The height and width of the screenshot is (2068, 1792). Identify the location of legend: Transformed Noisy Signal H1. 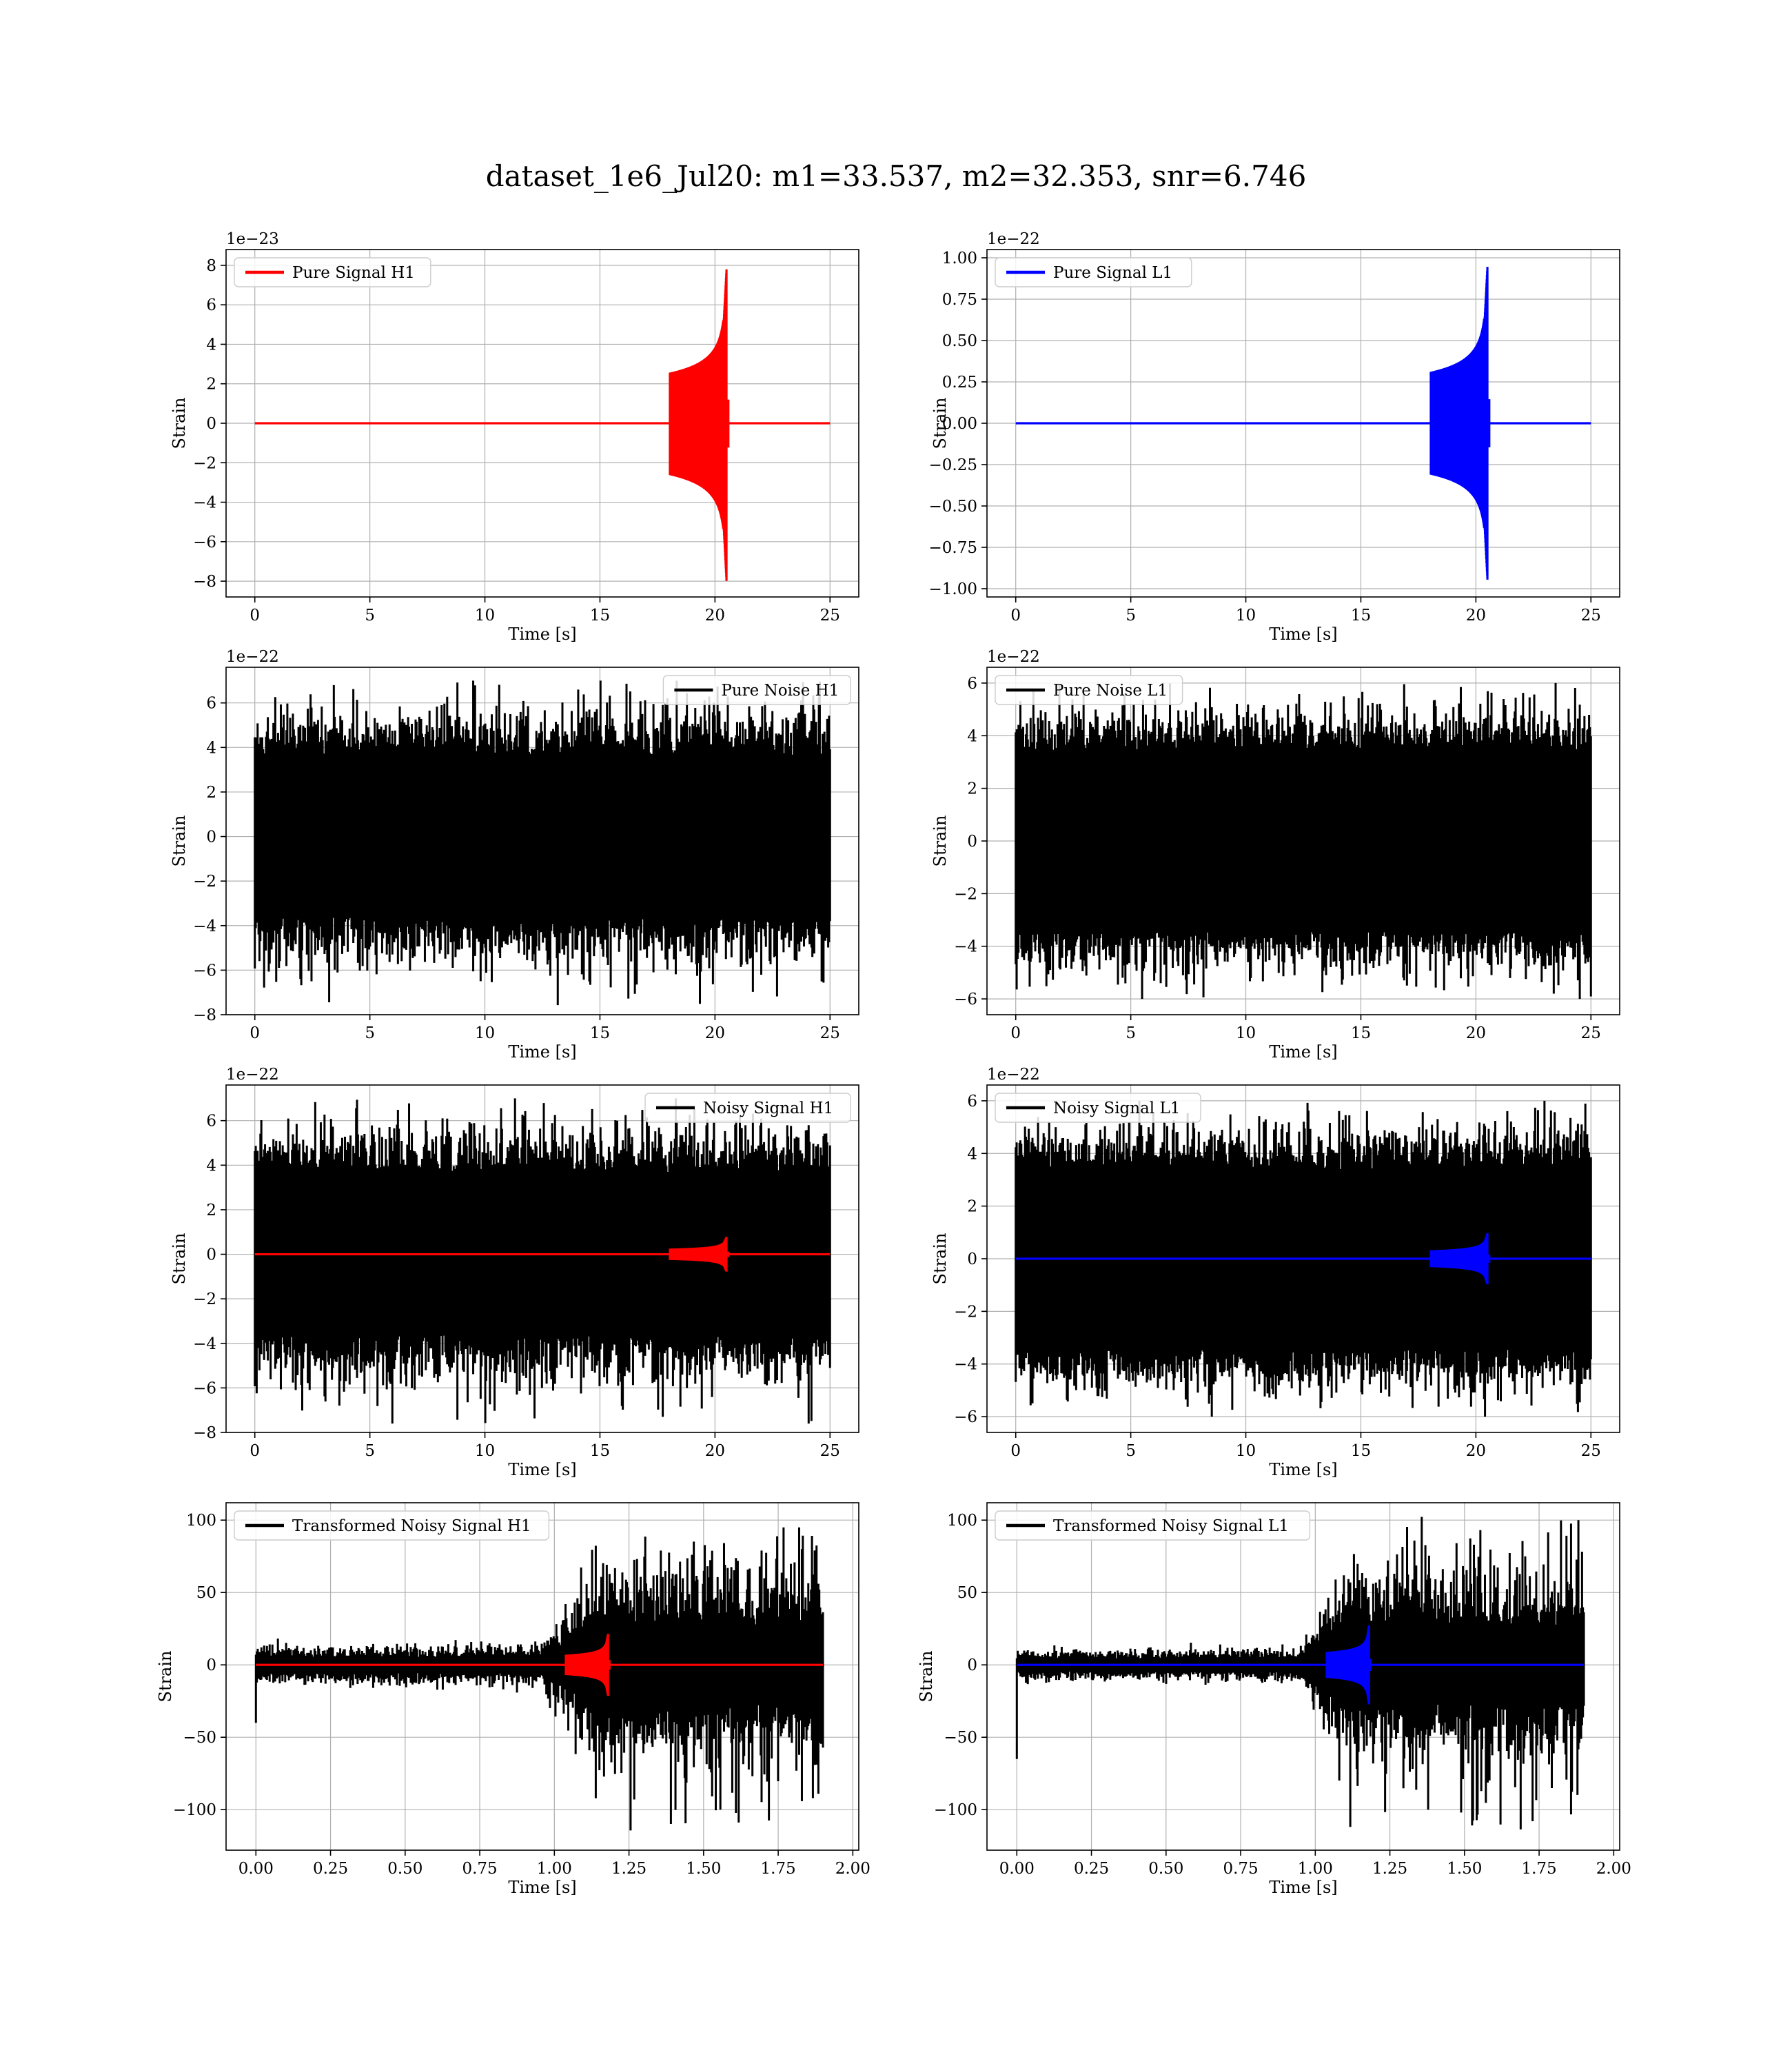
(392, 1526).